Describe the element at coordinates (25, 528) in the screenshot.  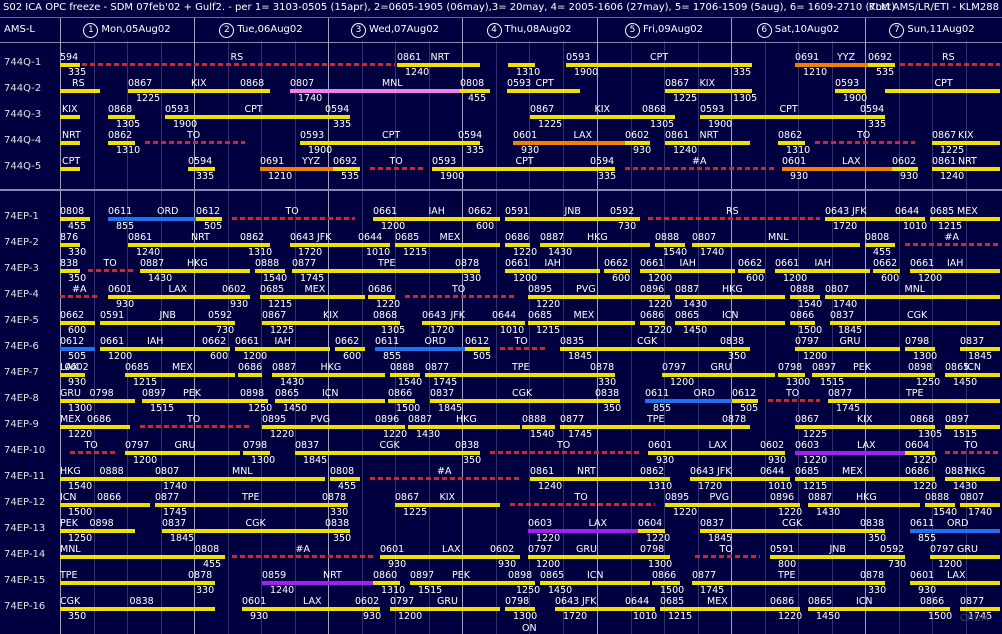
I see `aircraft-label: 74EP-13` at that location.